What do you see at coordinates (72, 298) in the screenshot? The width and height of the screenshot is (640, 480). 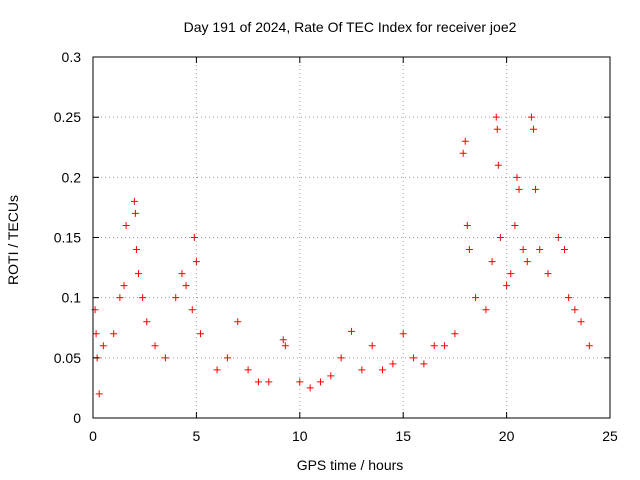 I see `y-tick-label: 0.1` at bounding box center [72, 298].